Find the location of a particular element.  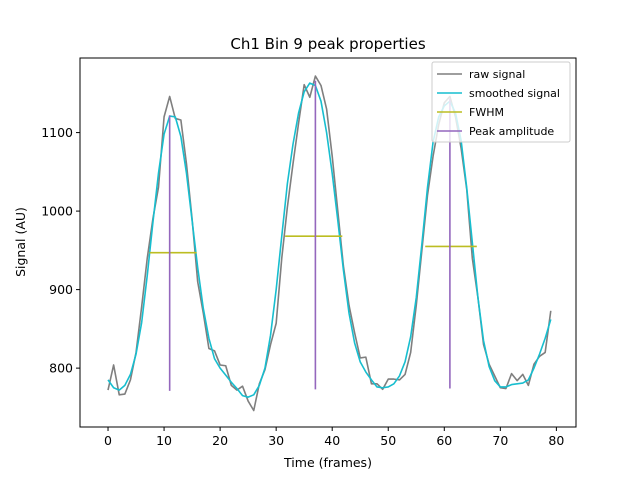

x-axis-title: Time (frames) is located at coordinates (327, 462).